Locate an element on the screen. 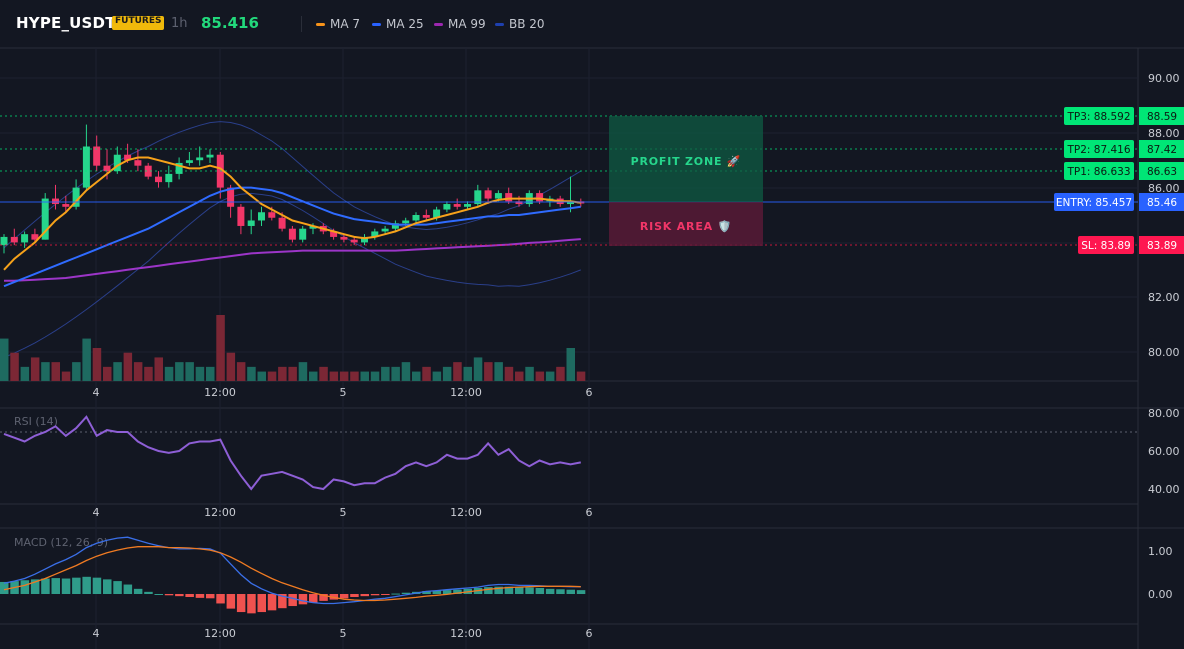 This screenshot has width=1184, height=649. symbol-name: HYPE_USDT is located at coordinates (66, 23).